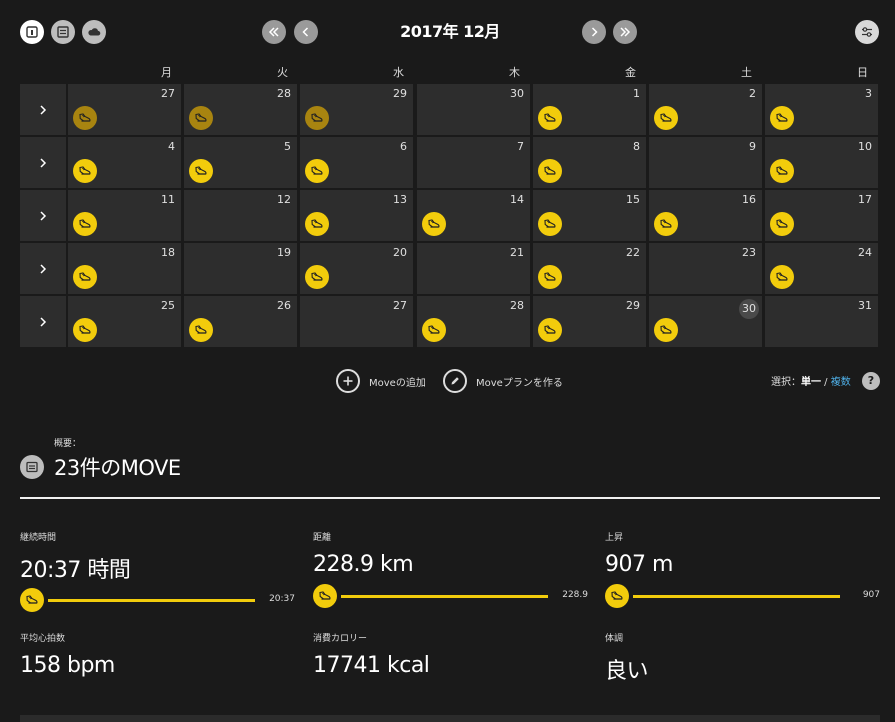 This screenshot has width=895, height=722. I want to click on calendar-toolbar: 2017年 12月, so click(447, 30).